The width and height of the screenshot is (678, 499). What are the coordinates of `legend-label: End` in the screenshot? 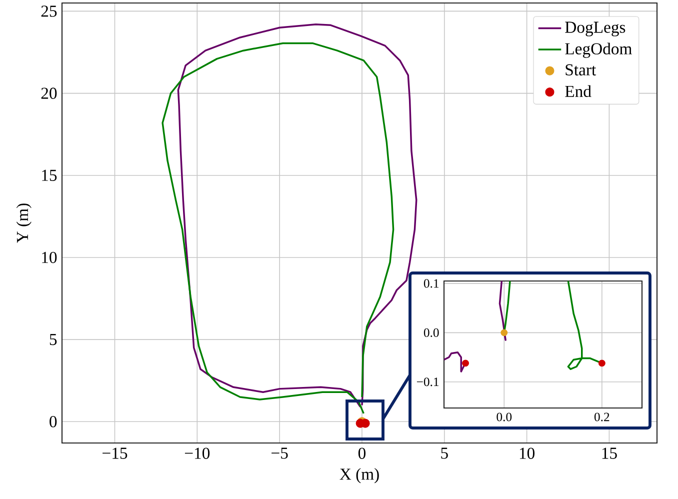 It's located at (578, 91).